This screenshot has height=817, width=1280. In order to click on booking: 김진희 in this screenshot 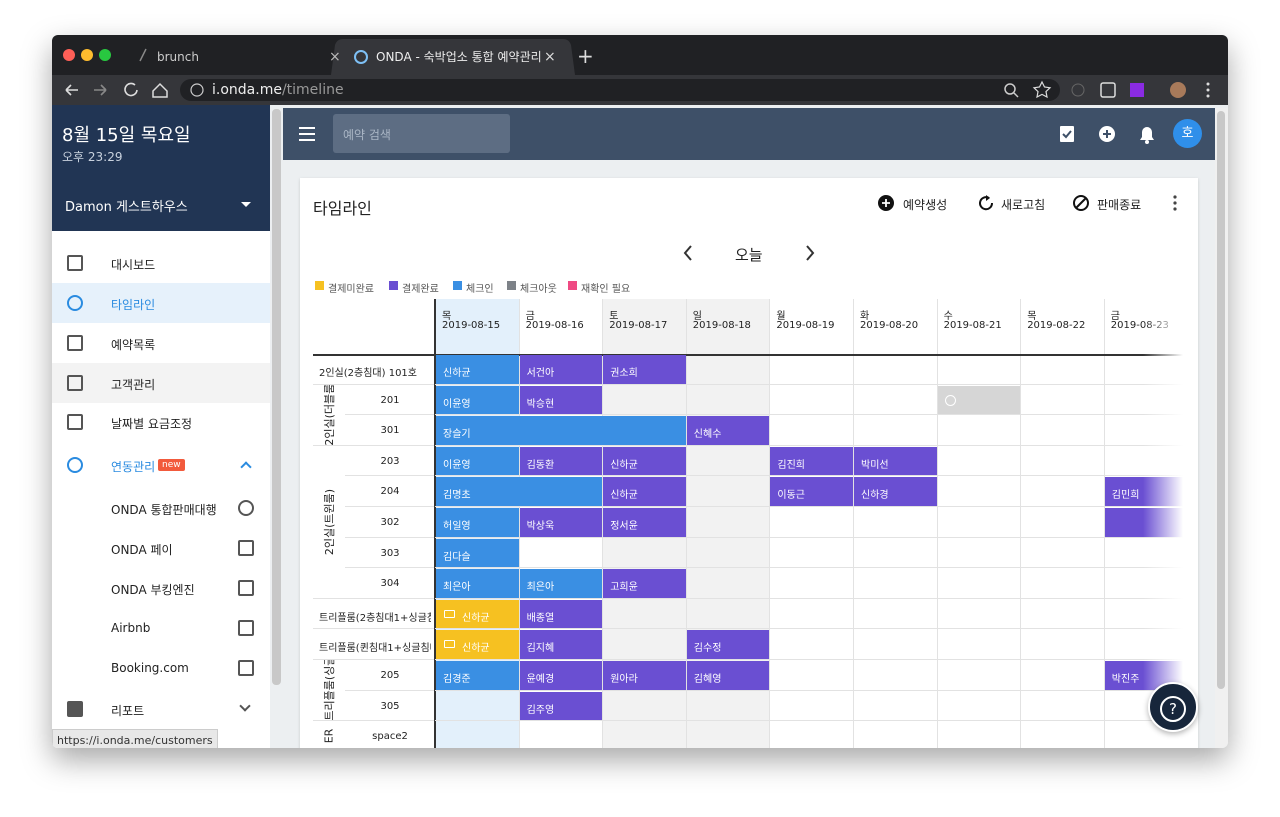, I will do `click(811, 461)`.